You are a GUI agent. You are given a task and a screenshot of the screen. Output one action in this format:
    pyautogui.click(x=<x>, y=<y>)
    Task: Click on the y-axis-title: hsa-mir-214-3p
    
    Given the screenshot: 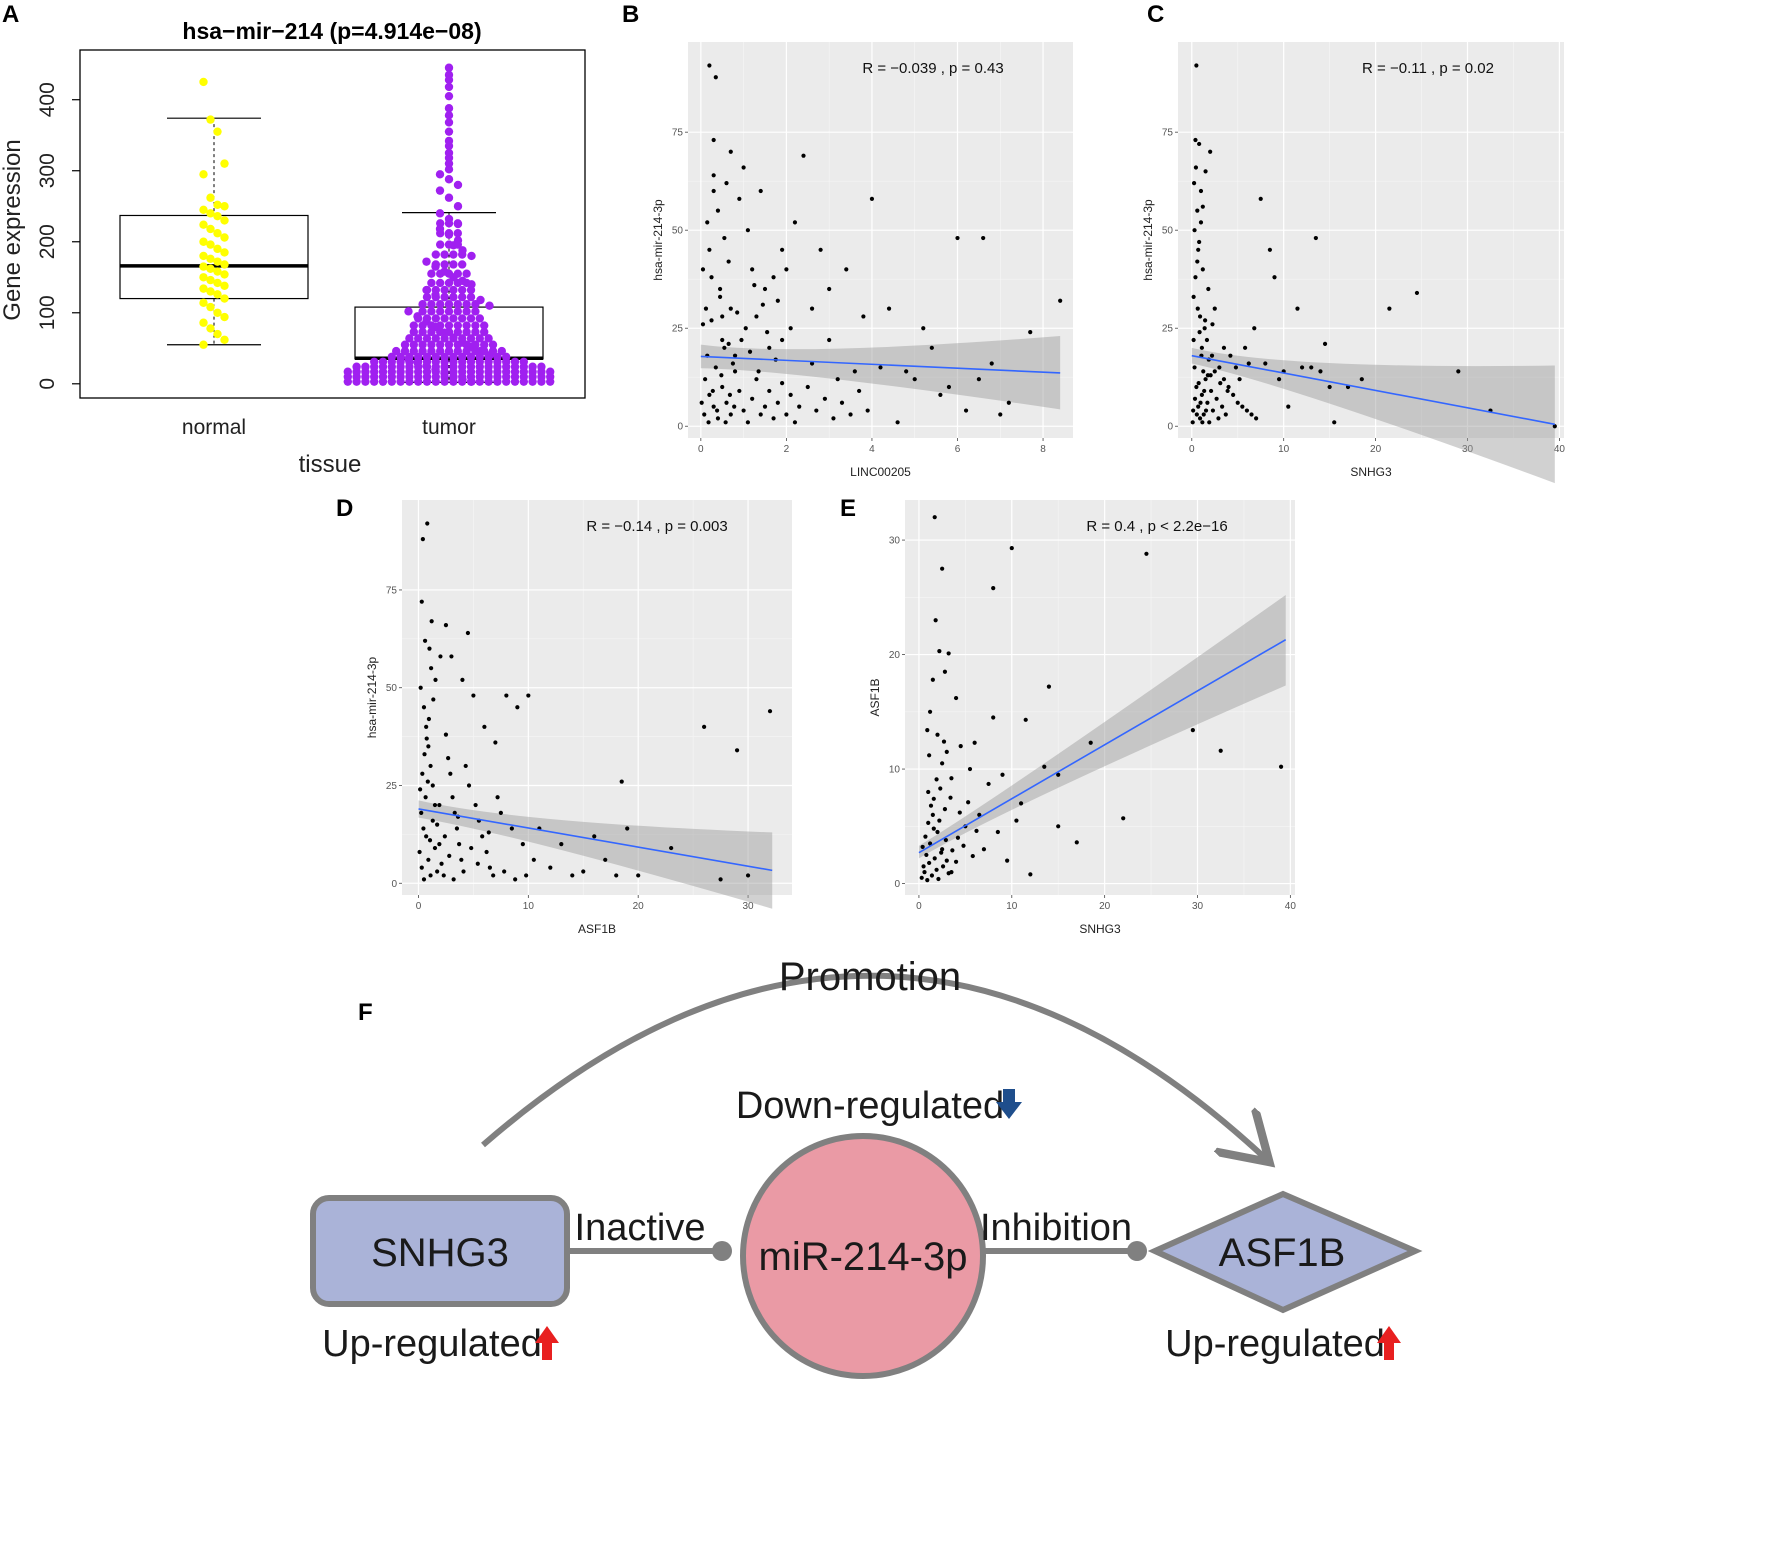 What is the action you would take?
    pyautogui.click(x=658, y=240)
    